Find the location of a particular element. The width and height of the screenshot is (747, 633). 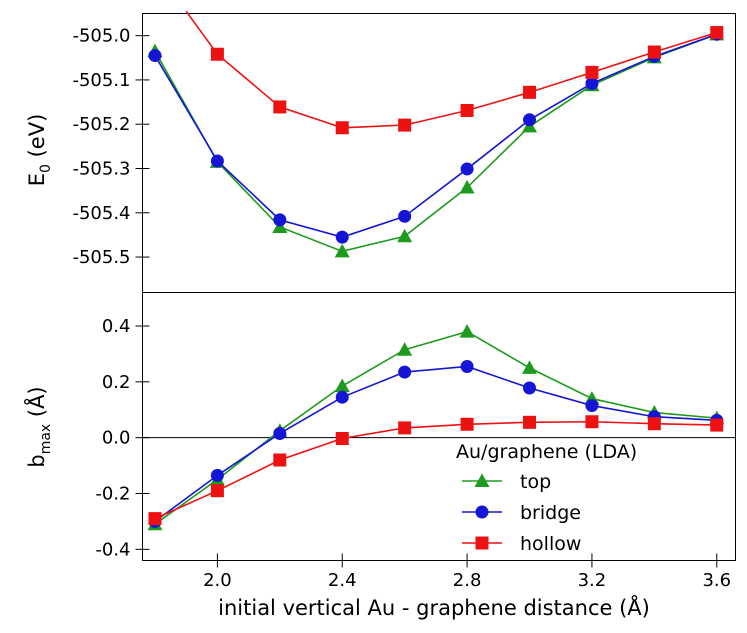

x-tick-label: 3.6 is located at coordinates (716, 580).